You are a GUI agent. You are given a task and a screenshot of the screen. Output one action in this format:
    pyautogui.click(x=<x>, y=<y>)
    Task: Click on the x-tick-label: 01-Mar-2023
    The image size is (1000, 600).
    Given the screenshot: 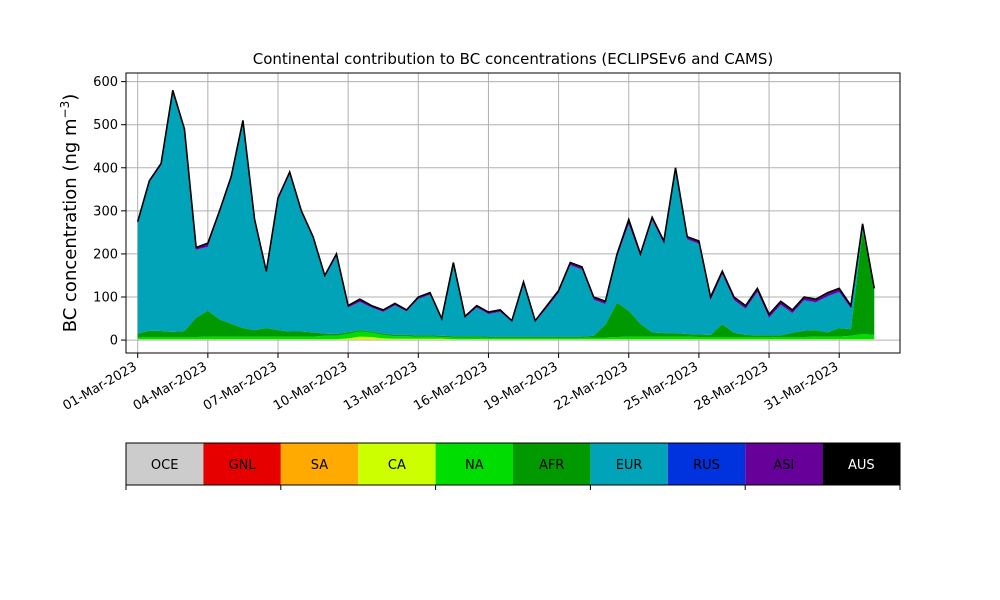 What is the action you would take?
    pyautogui.click(x=100, y=386)
    